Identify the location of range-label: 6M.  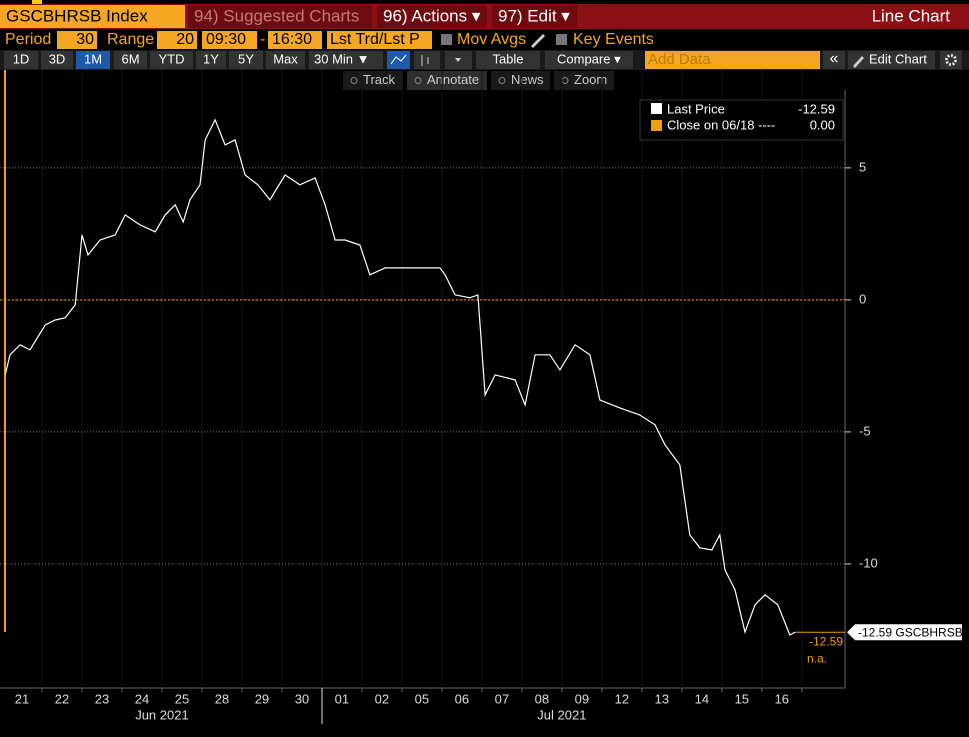
(130, 58).